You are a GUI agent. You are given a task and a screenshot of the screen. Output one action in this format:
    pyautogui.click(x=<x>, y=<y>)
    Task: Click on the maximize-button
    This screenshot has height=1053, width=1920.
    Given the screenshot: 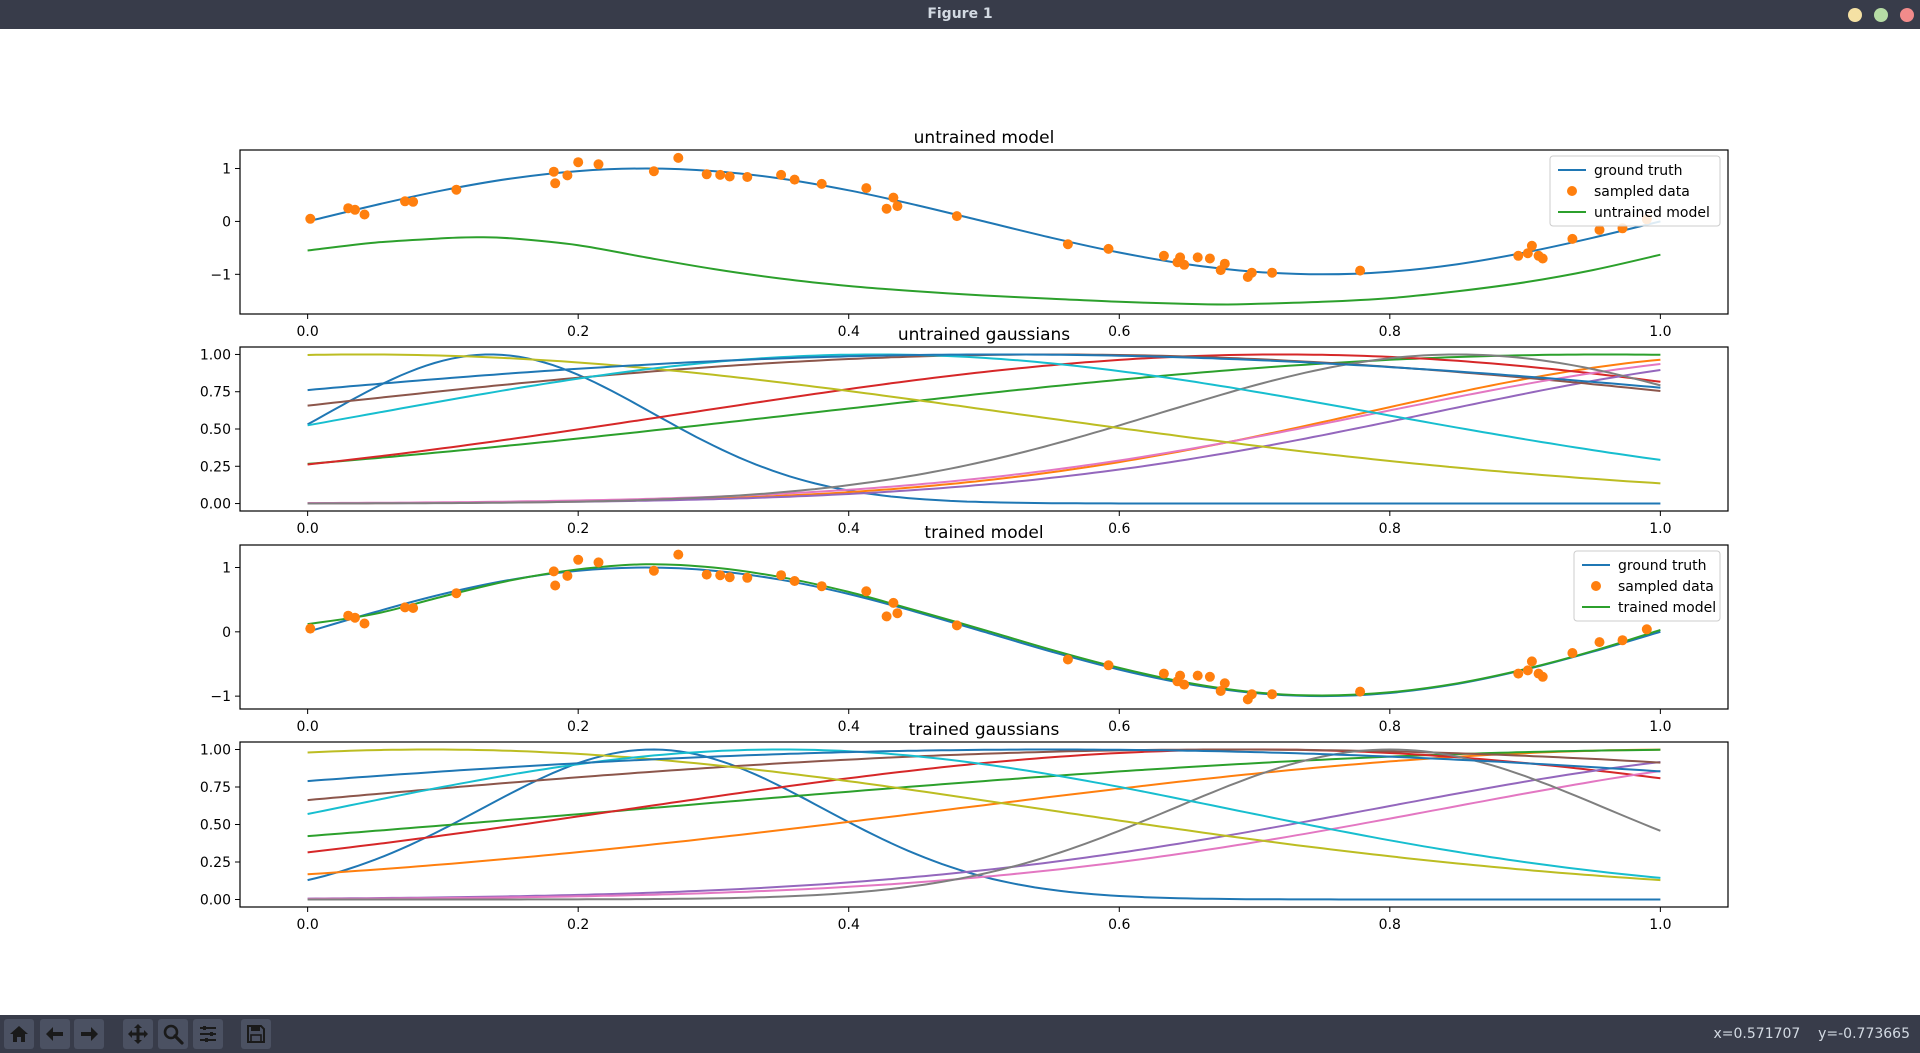 What is the action you would take?
    pyautogui.click(x=1881, y=15)
    